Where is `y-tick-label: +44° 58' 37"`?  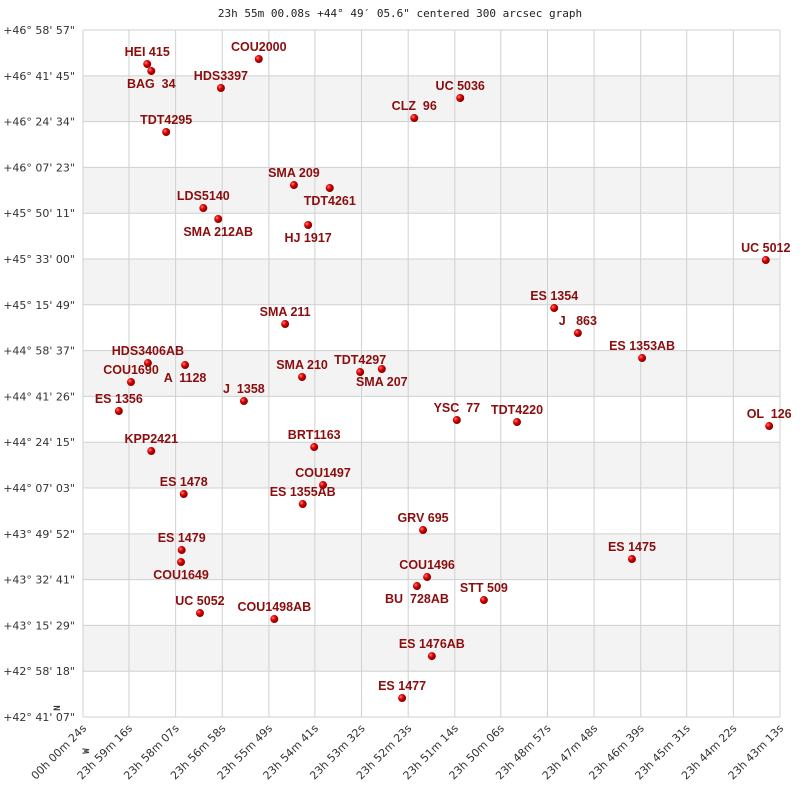
y-tick-label: +44° 58' 37" is located at coordinates (39, 351).